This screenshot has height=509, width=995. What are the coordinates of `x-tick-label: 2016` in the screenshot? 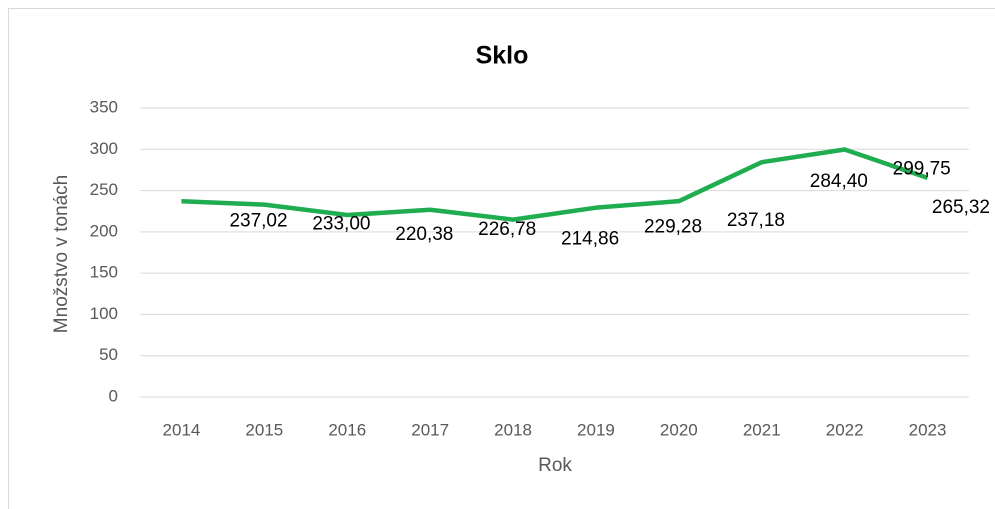 It's located at (347, 429).